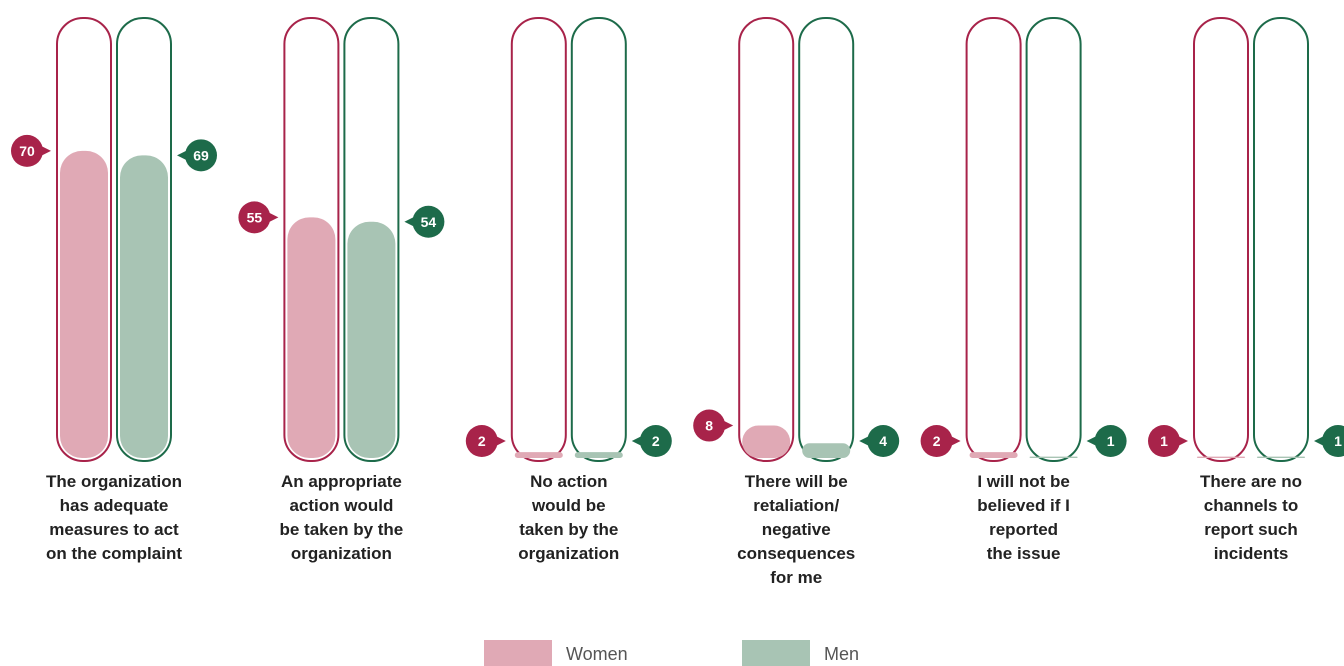  I want to click on value-label: 55, so click(255, 217).